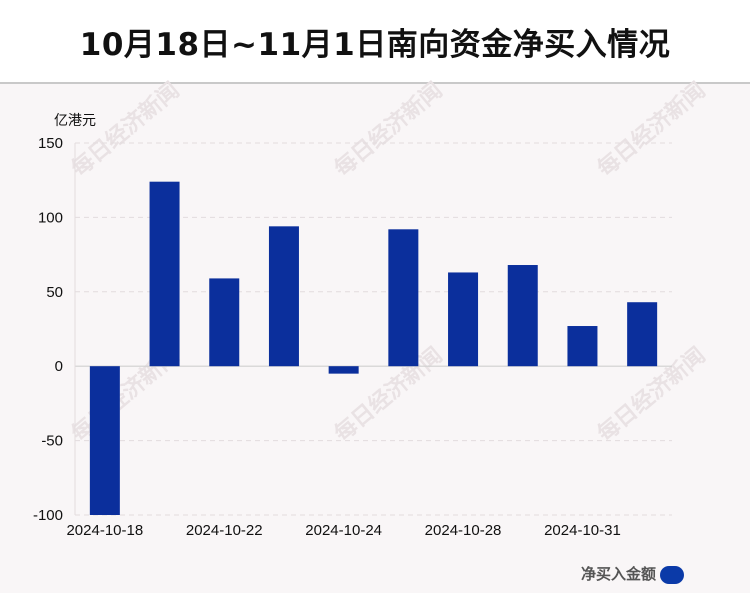 The width and height of the screenshot is (750, 593). What do you see at coordinates (75, 121) in the screenshot?
I see `y-unit-label: 亿港元` at bounding box center [75, 121].